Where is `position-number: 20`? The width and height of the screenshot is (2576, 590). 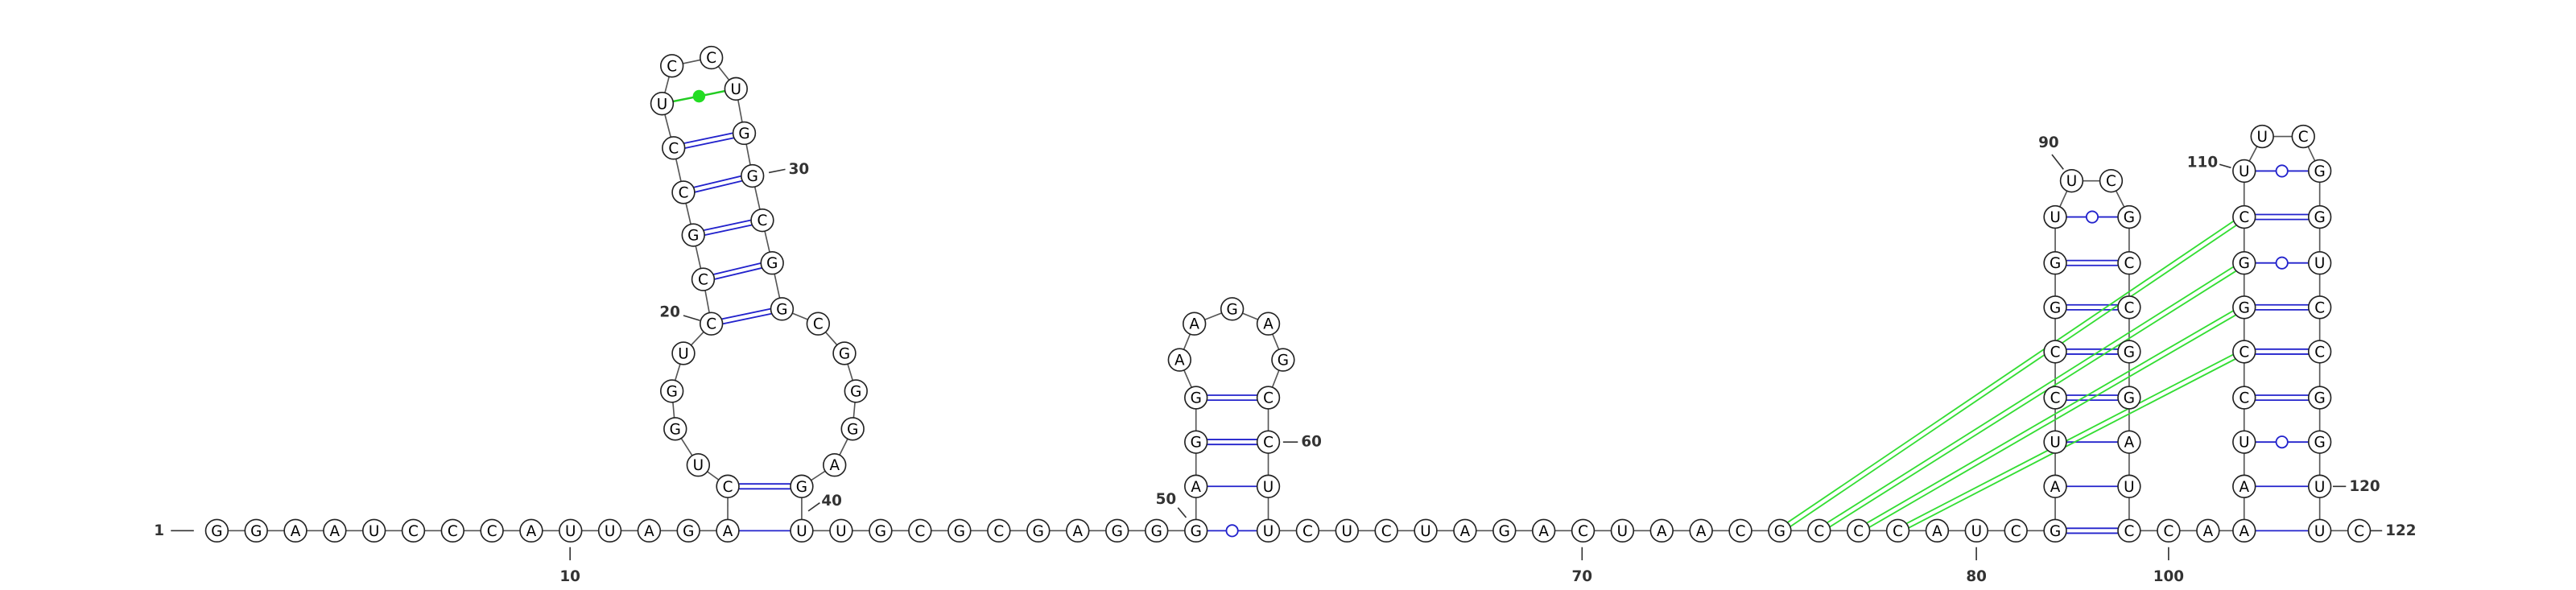
position-number: 20 is located at coordinates (669, 311).